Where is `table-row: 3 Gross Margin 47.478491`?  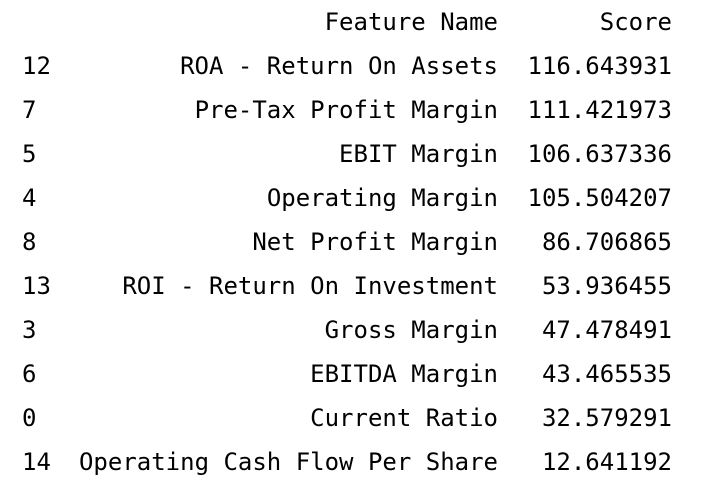 table-row: 3 Gross Margin 47.478491 is located at coordinates (361, 330).